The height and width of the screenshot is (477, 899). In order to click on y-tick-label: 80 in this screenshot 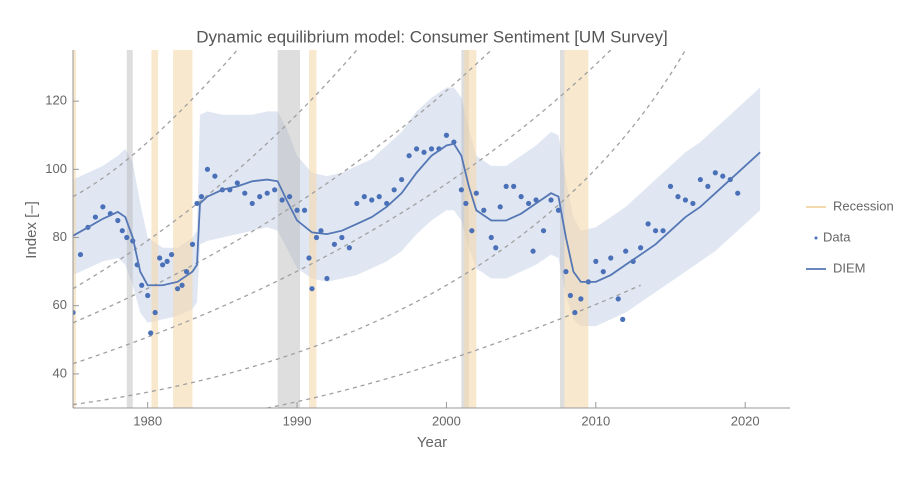, I will do `click(60, 236)`.